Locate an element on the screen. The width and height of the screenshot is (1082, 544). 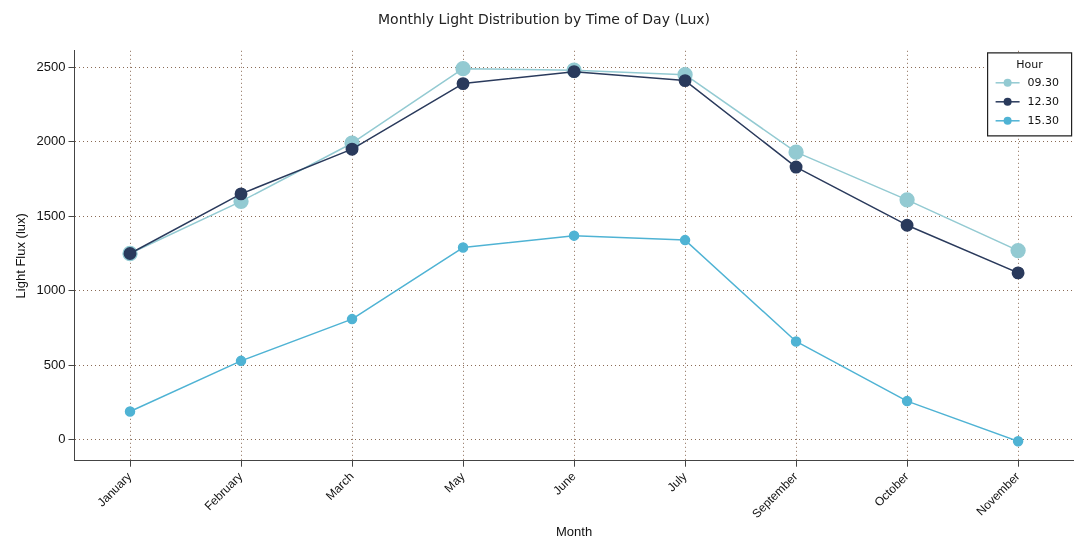
legend-label: 15.30 is located at coordinates (1043, 120).